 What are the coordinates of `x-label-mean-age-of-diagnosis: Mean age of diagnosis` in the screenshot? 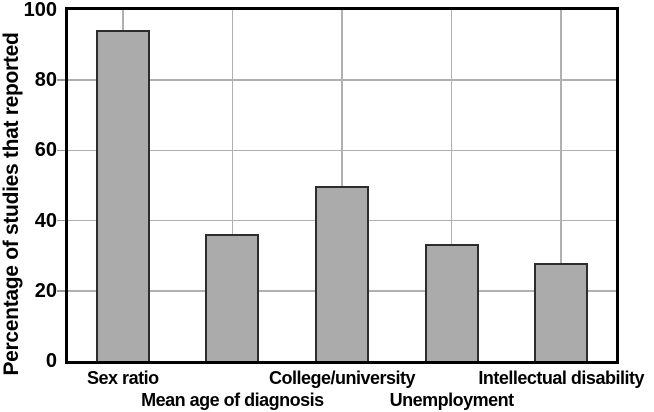 It's located at (232, 400).